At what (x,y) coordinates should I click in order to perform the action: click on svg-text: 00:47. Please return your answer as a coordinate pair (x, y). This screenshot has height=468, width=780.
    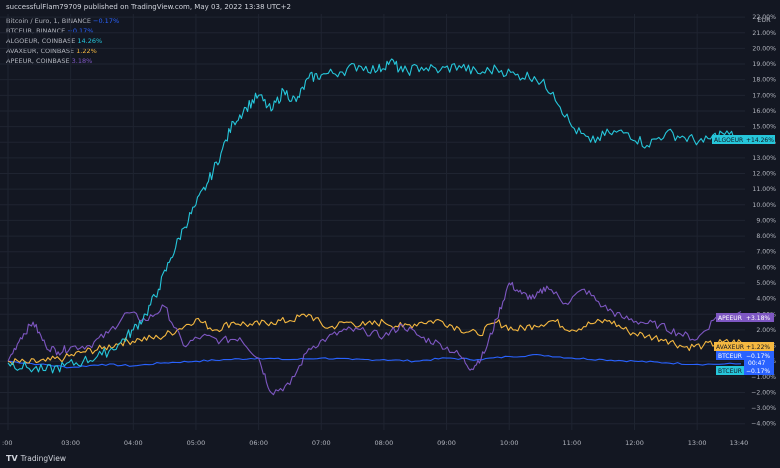
    Looking at the image, I should click on (756, 363).